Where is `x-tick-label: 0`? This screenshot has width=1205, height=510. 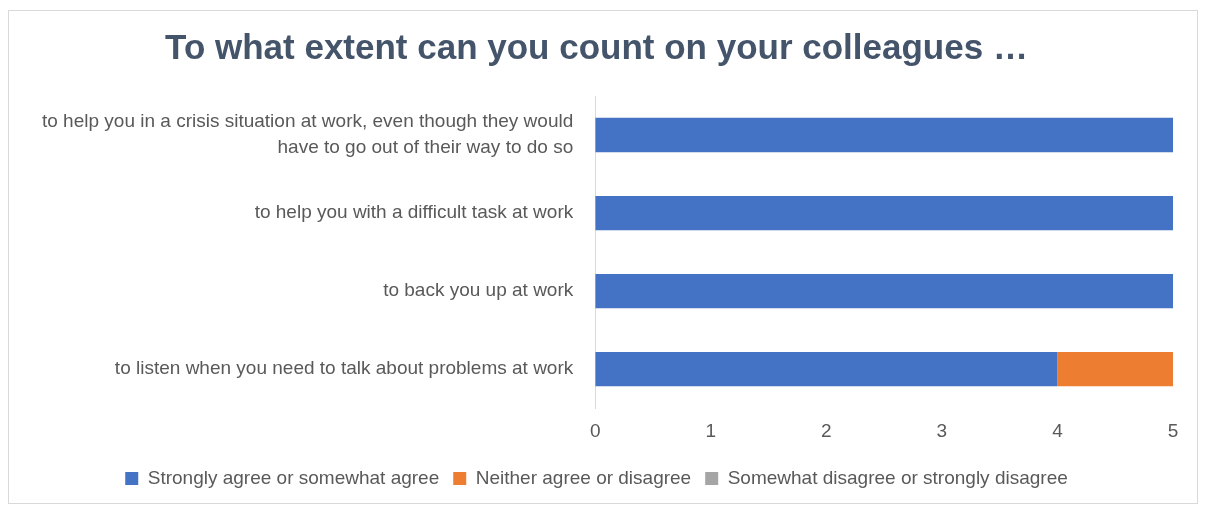 x-tick-label: 0 is located at coordinates (595, 430).